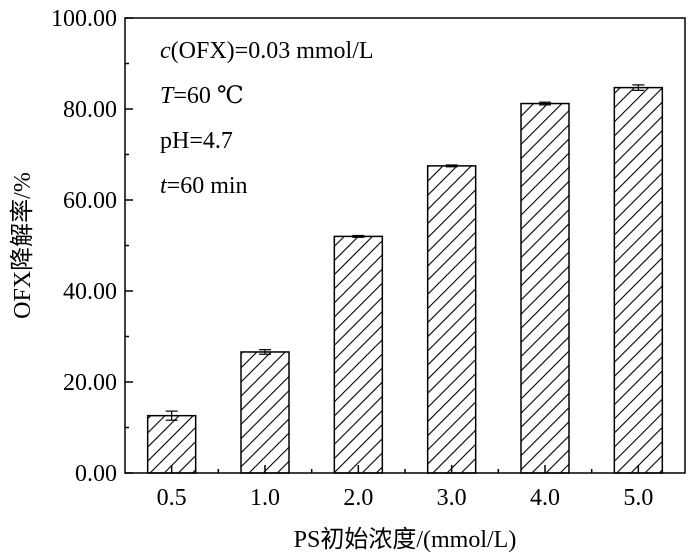  Describe the element at coordinates (452, 498) in the screenshot. I see `x-tick-label: 3.0` at that location.